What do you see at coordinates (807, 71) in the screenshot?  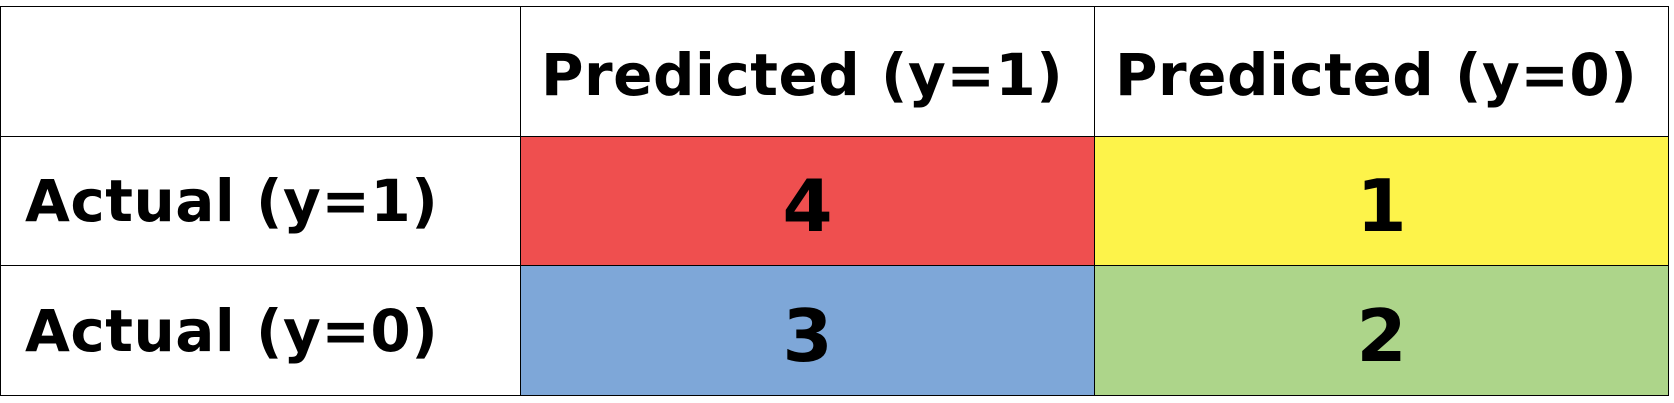 I see `column-header-predicted-1: Predicted (y=1)` at bounding box center [807, 71].